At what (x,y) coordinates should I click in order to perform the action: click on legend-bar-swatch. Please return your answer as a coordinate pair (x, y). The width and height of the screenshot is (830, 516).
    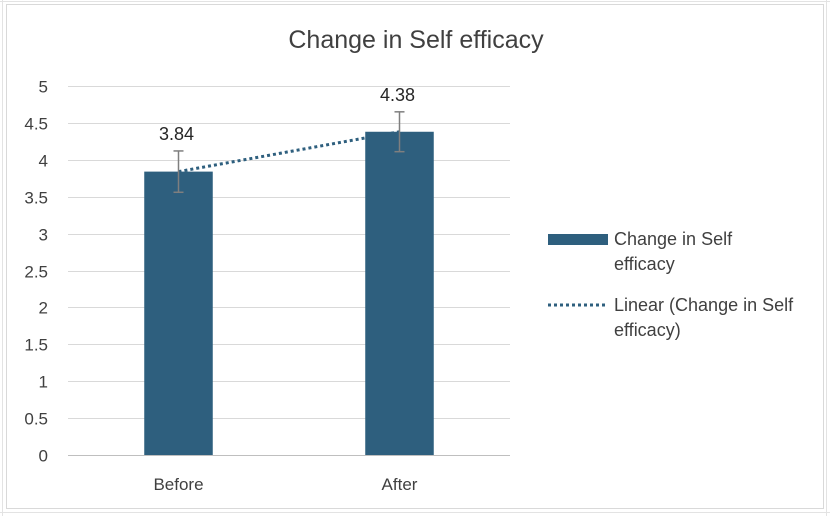
    Looking at the image, I should click on (578, 239).